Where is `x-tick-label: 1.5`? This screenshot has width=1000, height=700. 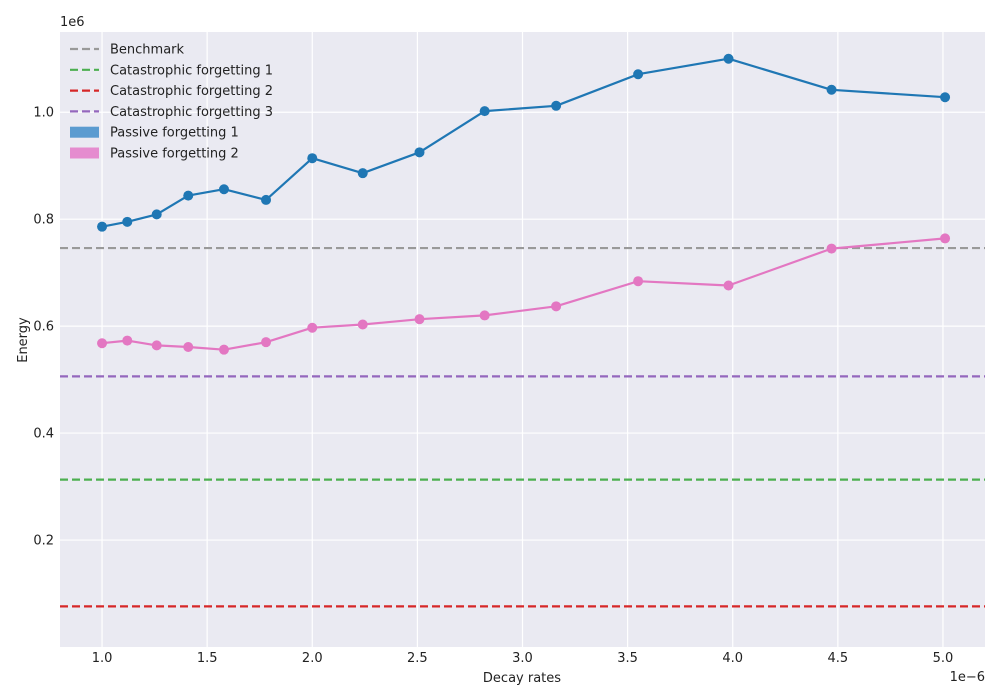 x-tick-label: 1.5 is located at coordinates (207, 658).